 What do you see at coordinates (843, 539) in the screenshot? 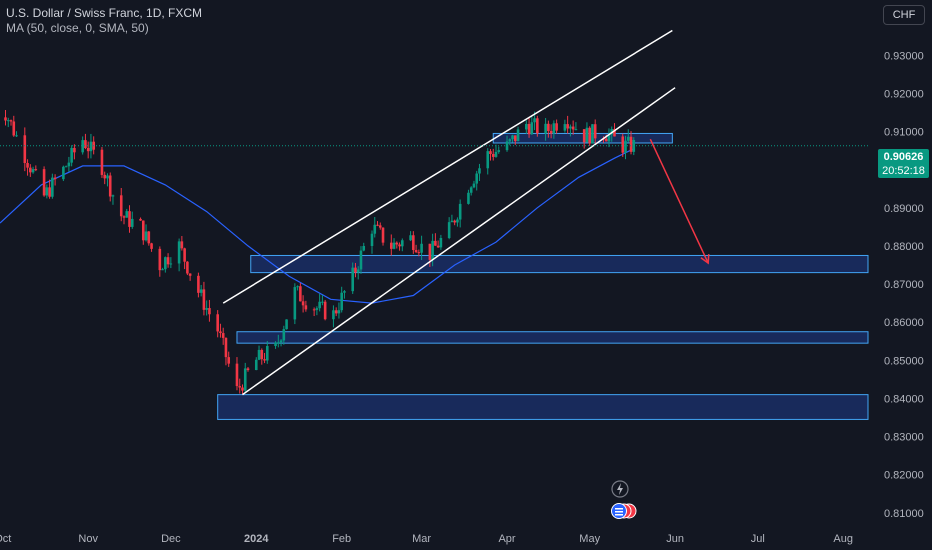
I see `time-tick-label: Aug` at bounding box center [843, 539].